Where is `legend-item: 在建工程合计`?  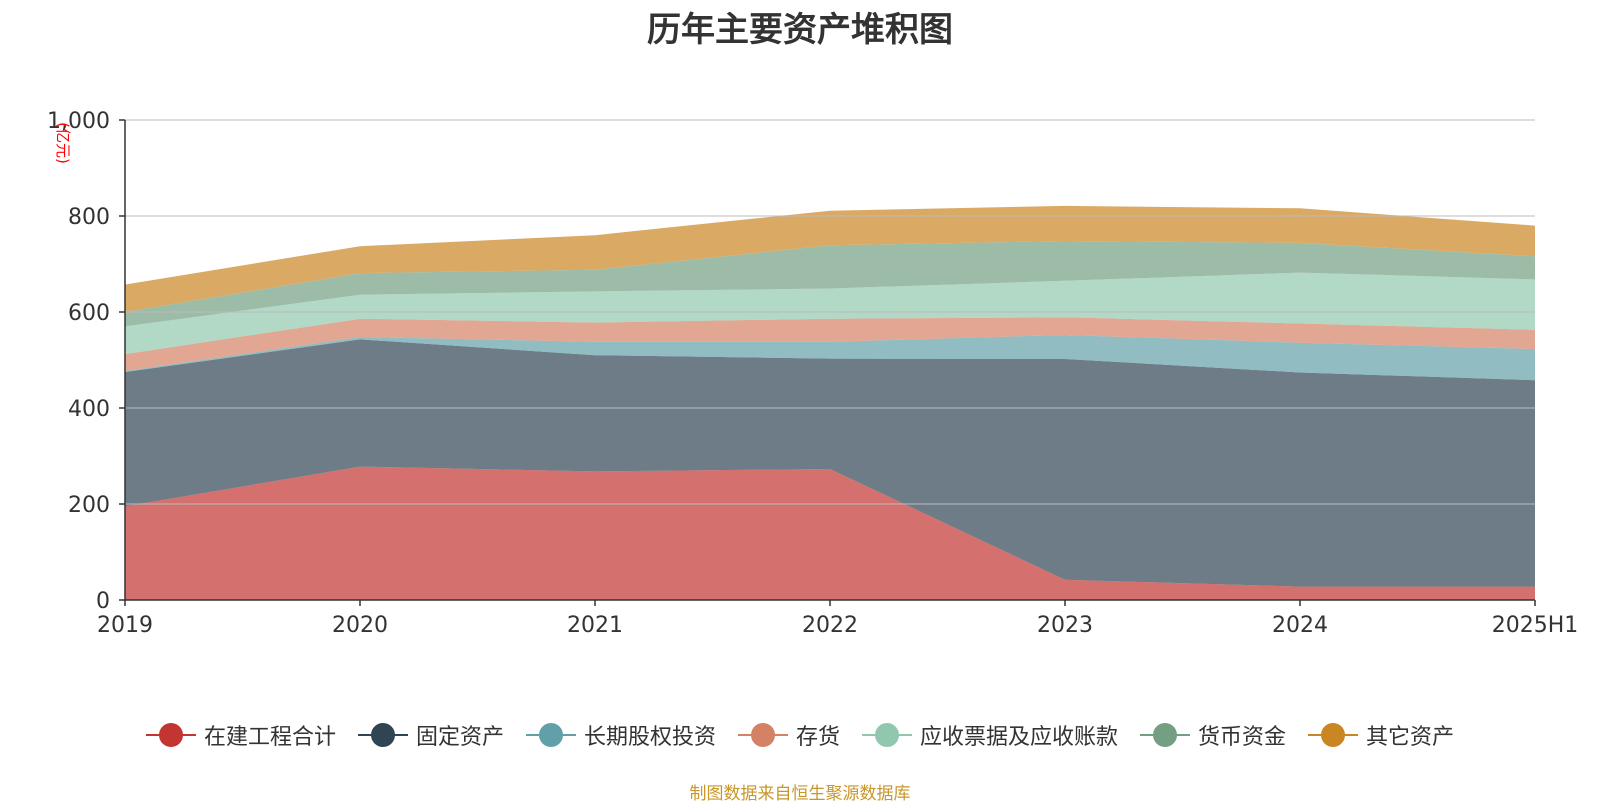
legend-item: 在建工程合计 is located at coordinates (240, 735).